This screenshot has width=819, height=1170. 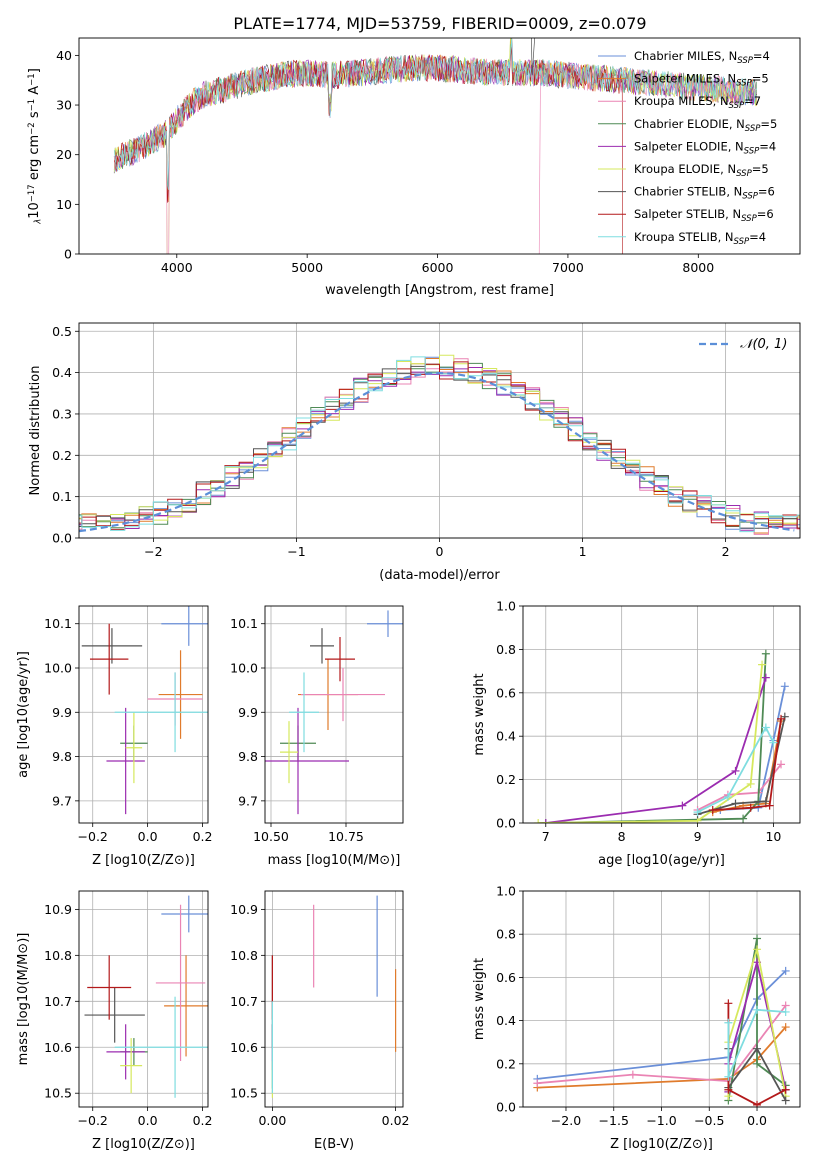 I want to click on legend-label: Chabrier ELODIE, NSSP=5, so click(x=705, y=125).